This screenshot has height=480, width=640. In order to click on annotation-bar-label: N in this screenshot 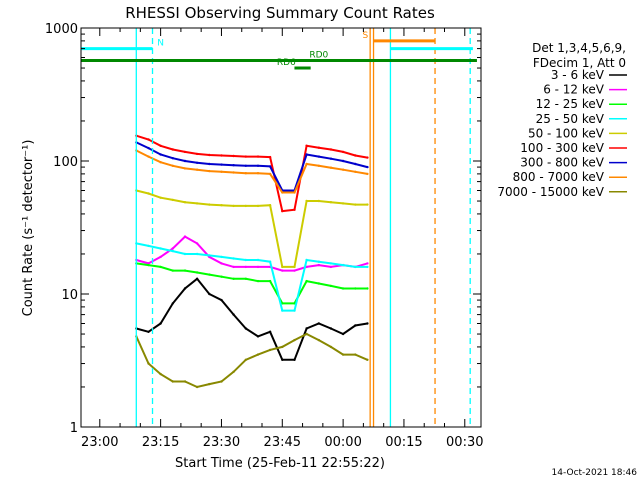, I will do `click(160, 44)`.